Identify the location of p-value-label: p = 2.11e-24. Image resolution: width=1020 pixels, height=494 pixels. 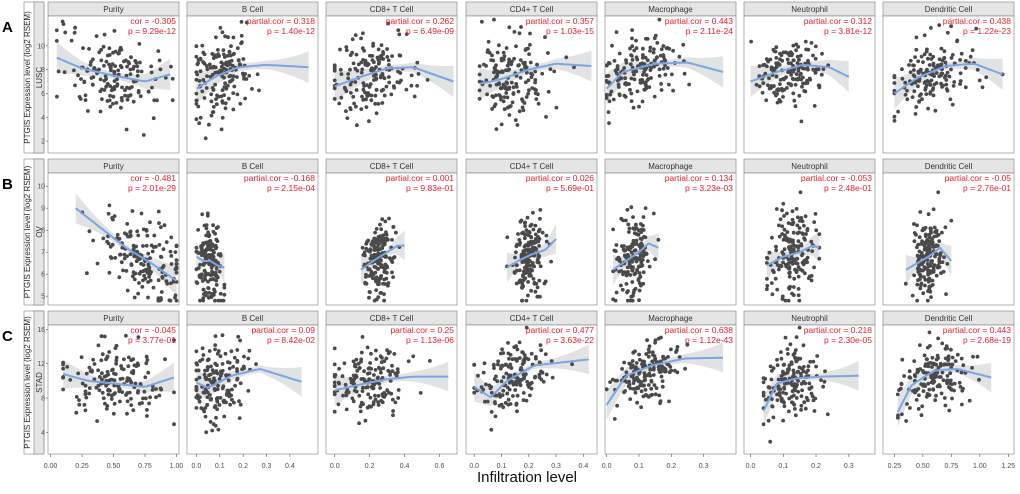
(710, 31).